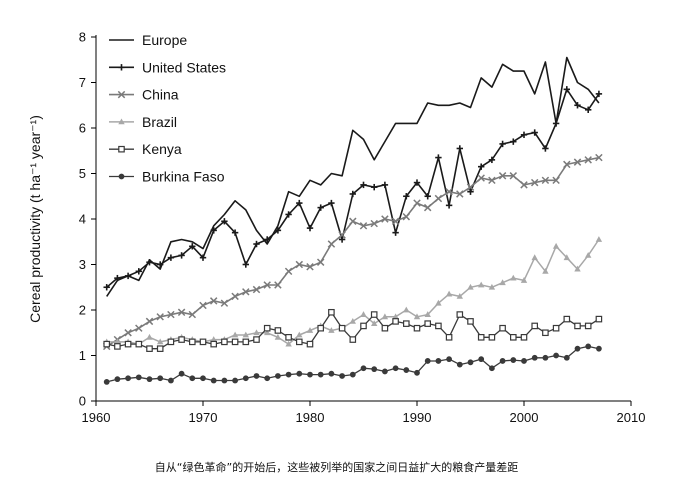  I want to click on y-tick-label: 5, so click(82, 173).